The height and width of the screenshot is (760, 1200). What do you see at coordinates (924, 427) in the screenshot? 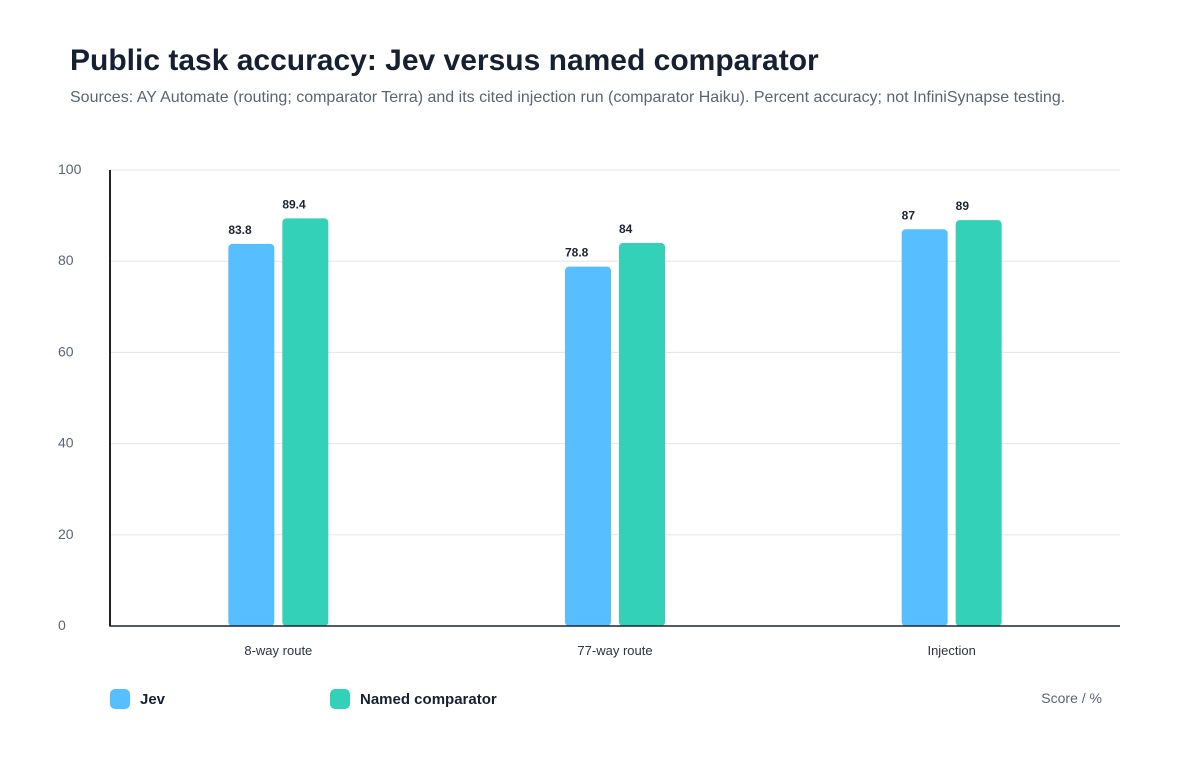
I see `bar-jev-injection` at bounding box center [924, 427].